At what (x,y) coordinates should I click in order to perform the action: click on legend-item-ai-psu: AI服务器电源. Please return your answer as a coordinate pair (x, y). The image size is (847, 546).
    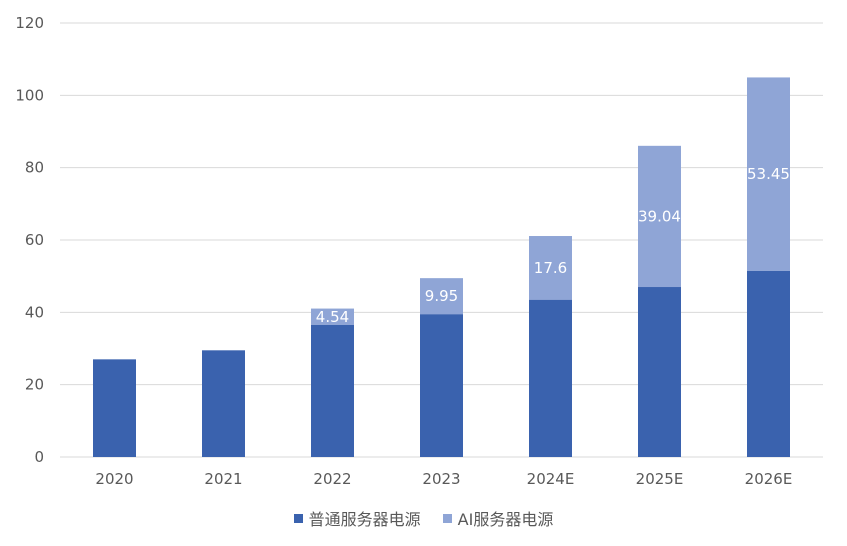
    Looking at the image, I should click on (498, 518).